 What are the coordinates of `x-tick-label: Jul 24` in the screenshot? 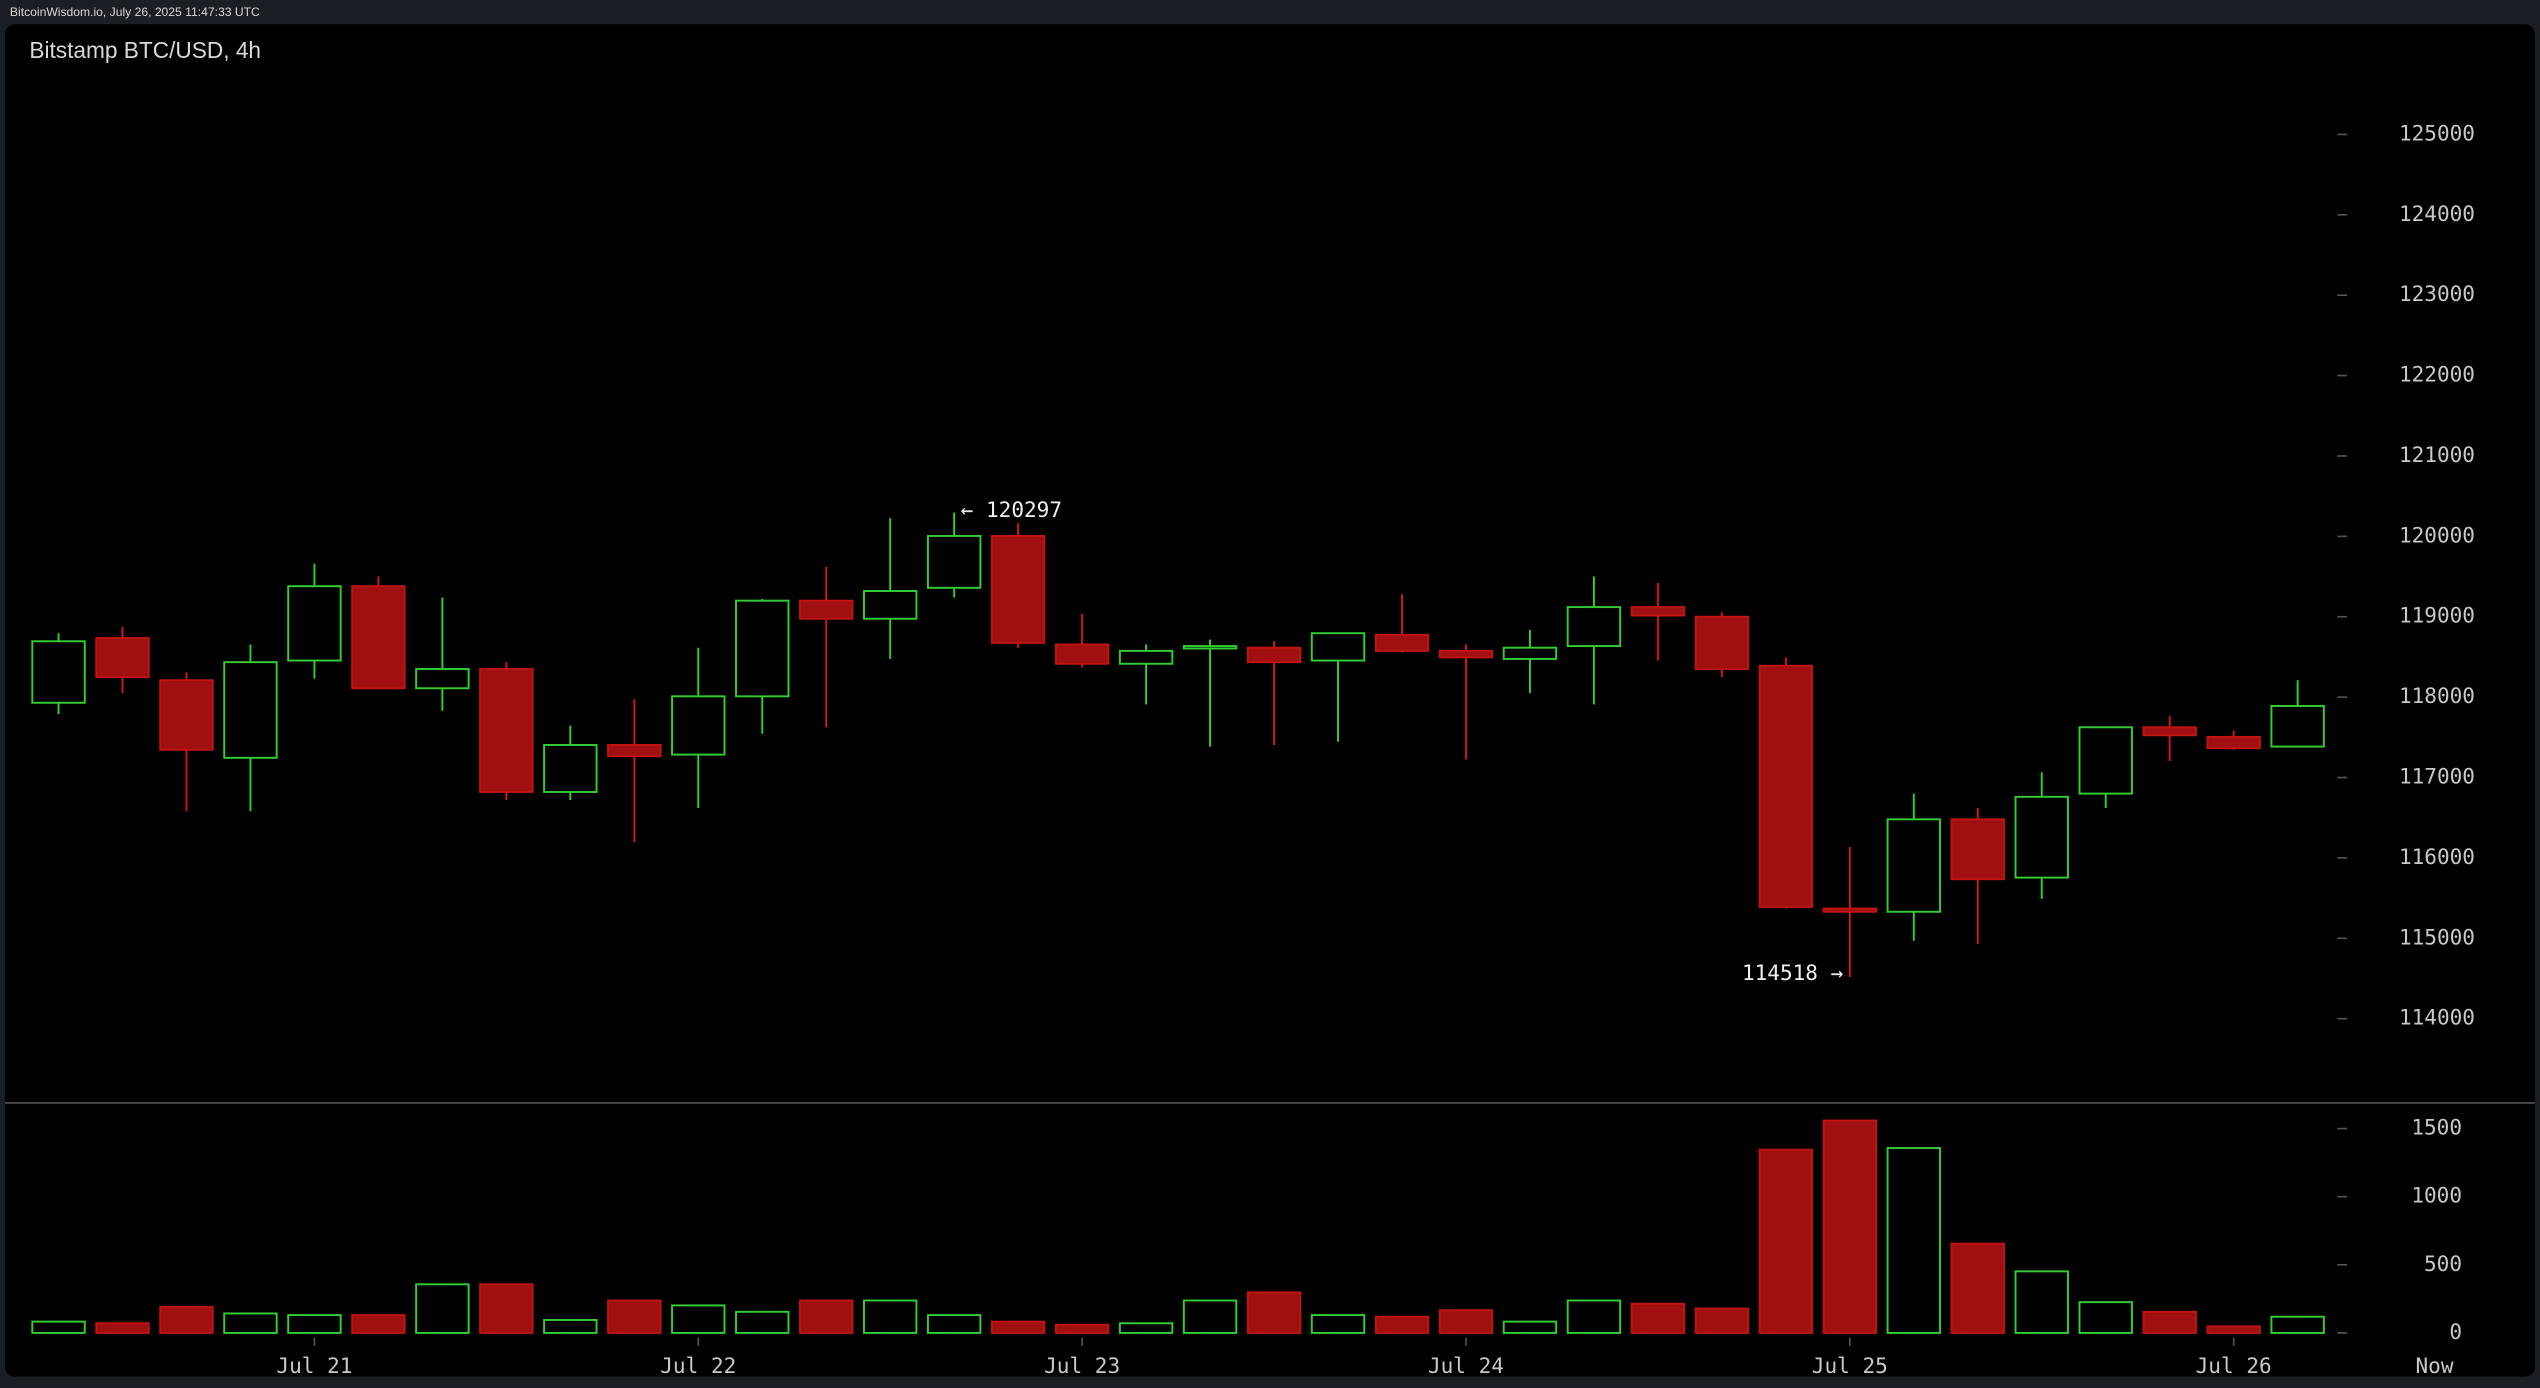 It's located at (1466, 1365).